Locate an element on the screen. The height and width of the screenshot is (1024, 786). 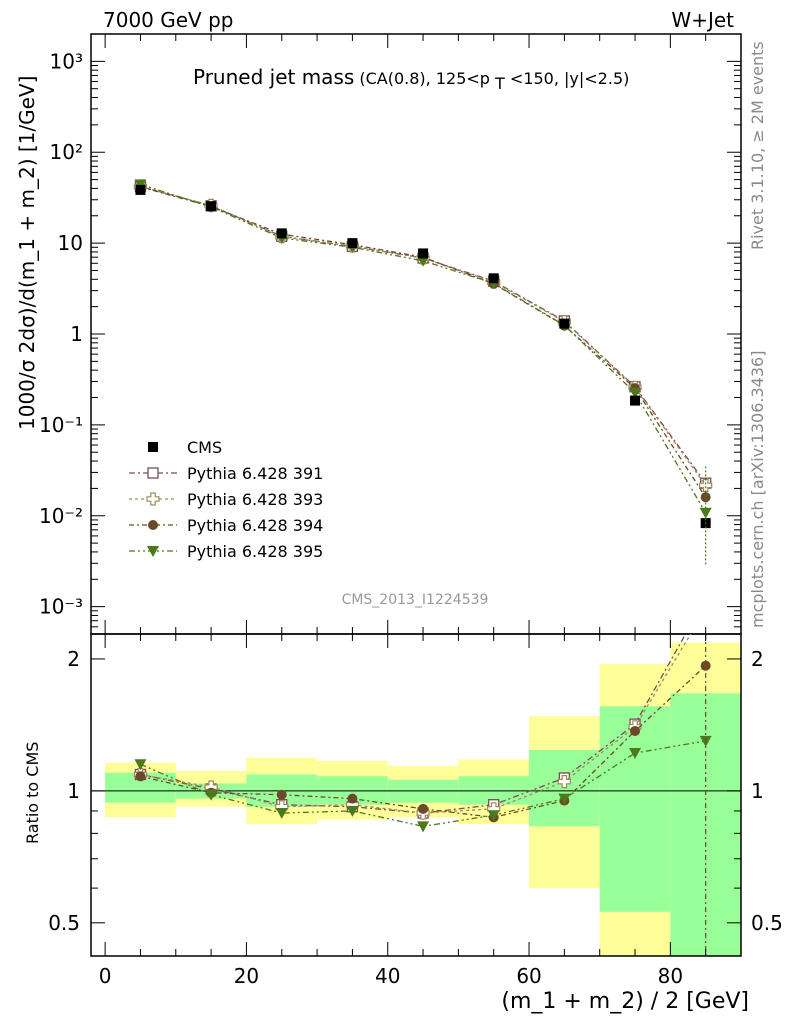
x-tick-label: 60 is located at coordinates (528, 976).